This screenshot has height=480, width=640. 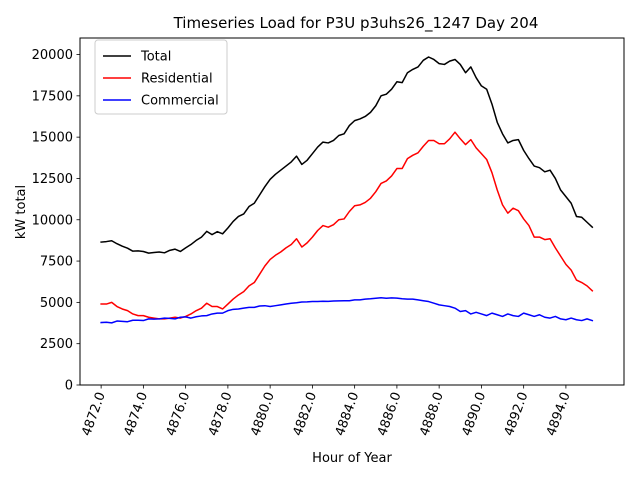 What do you see at coordinates (52, 55) in the screenshot?
I see `y-tick-label: 20000` at bounding box center [52, 55].